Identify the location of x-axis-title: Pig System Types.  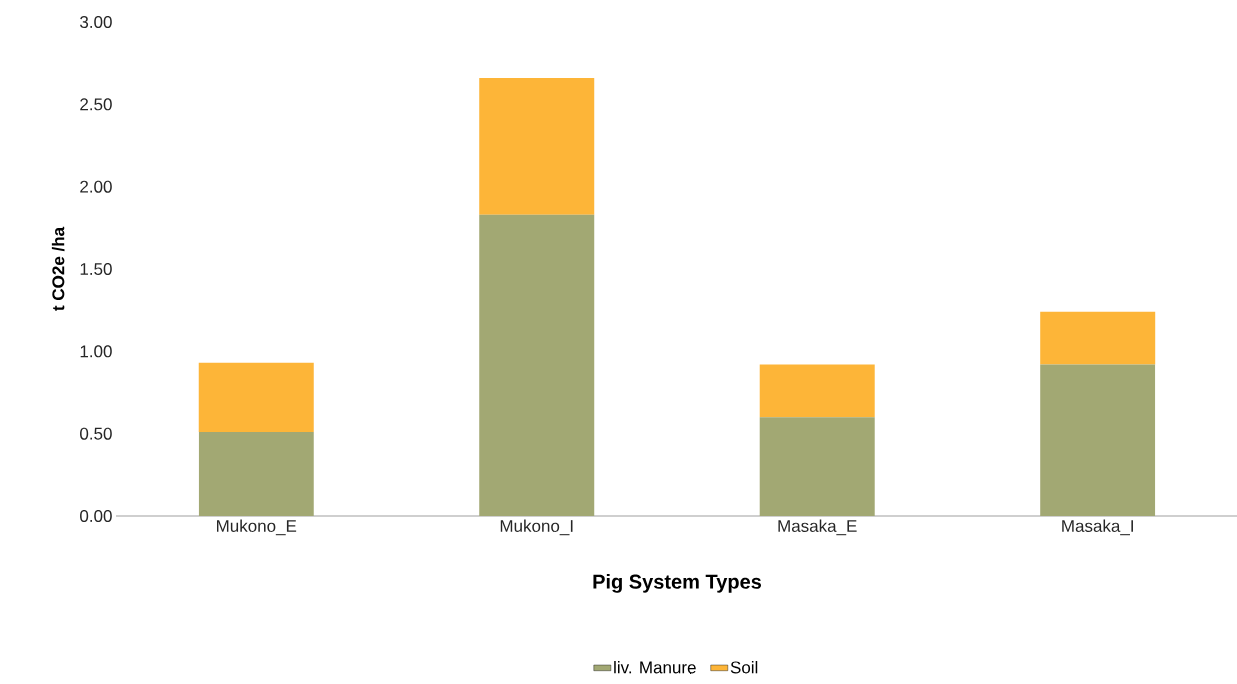
(677, 583).